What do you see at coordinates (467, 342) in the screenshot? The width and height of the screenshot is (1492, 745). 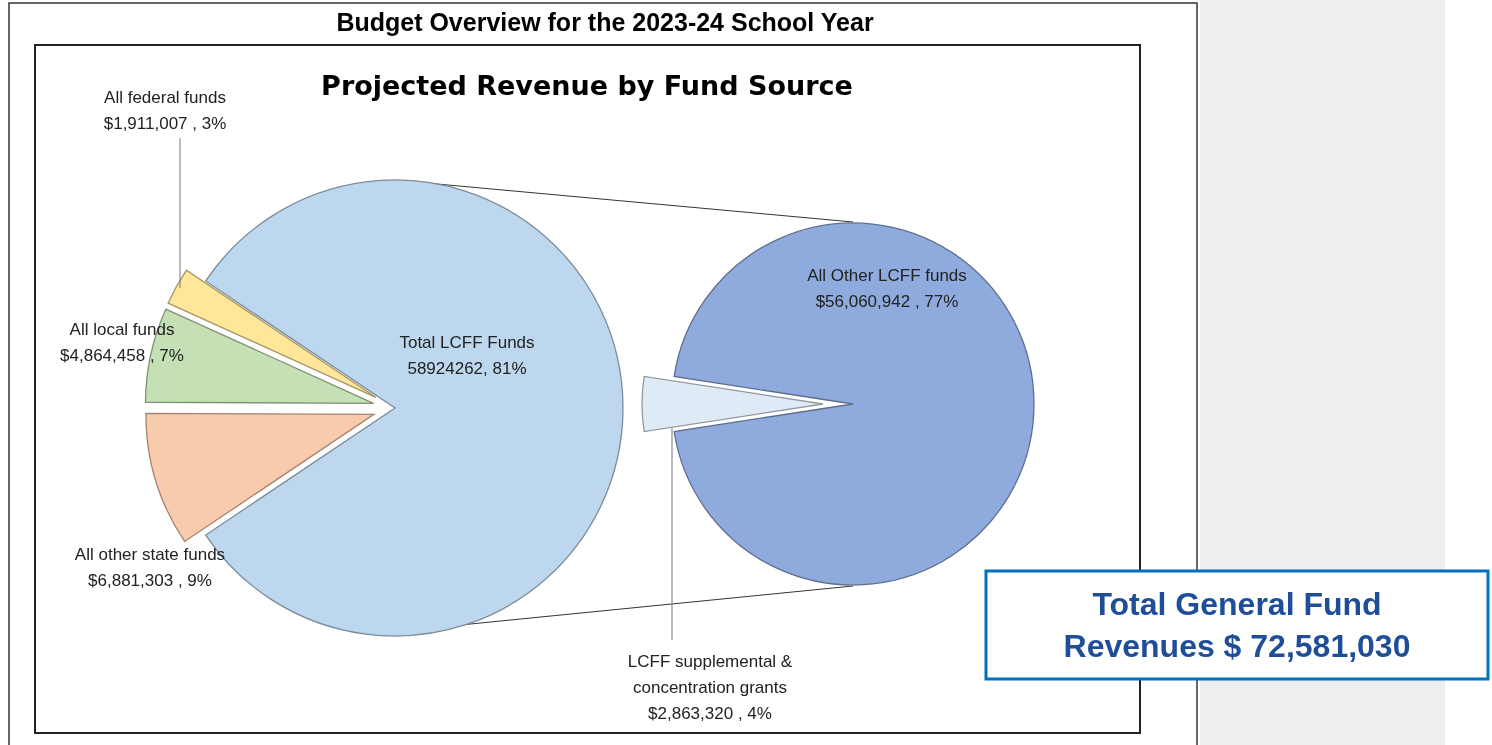 I see `slice-label: Total LCFF Funds` at bounding box center [467, 342].